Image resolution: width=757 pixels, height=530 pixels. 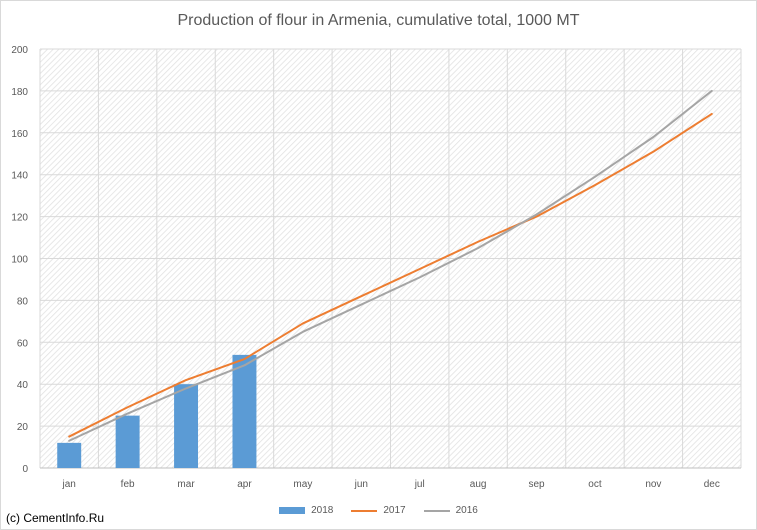 What do you see at coordinates (19, 218) in the screenshot?
I see `y-tick-label: 120` at bounding box center [19, 218].